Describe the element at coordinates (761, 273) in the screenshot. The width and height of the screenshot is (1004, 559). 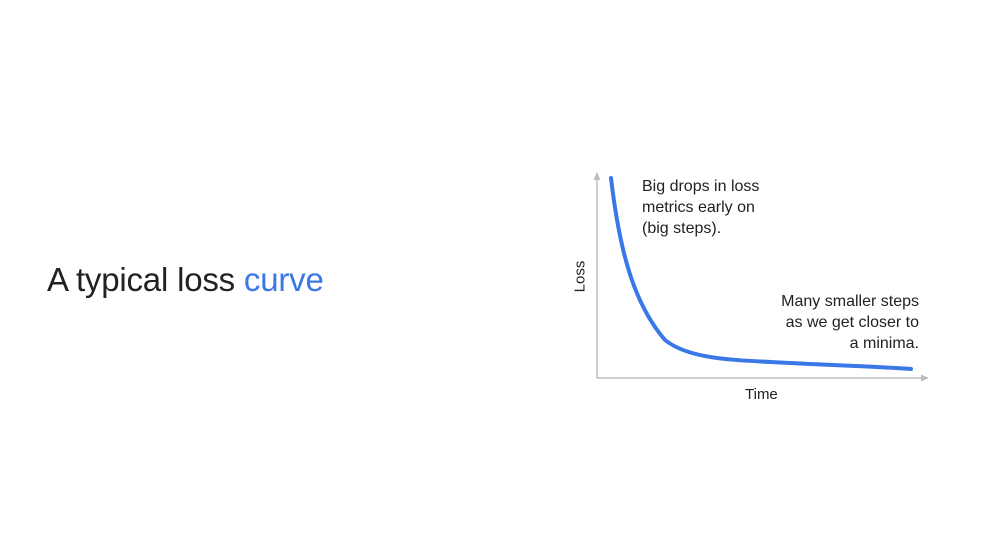
I see `loss-curve-line` at that location.